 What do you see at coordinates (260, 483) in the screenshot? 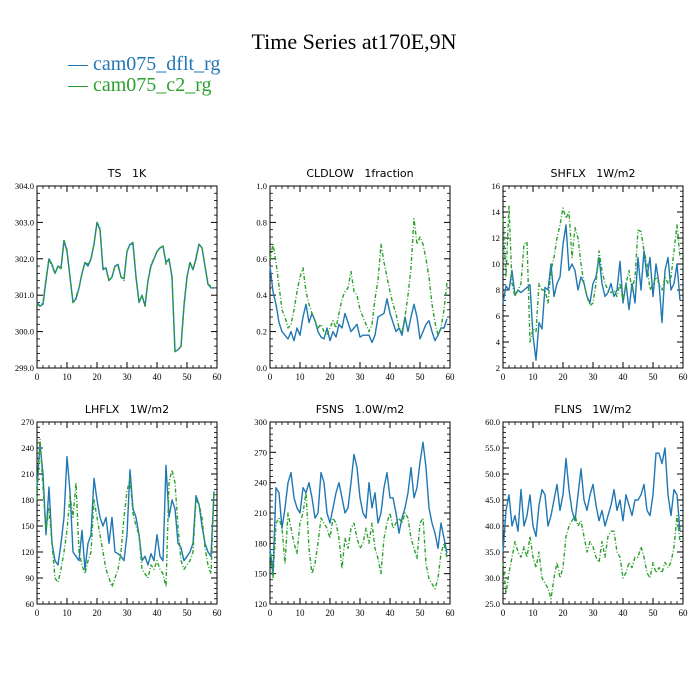
I see `y-tick-label: 240` at bounding box center [260, 483].